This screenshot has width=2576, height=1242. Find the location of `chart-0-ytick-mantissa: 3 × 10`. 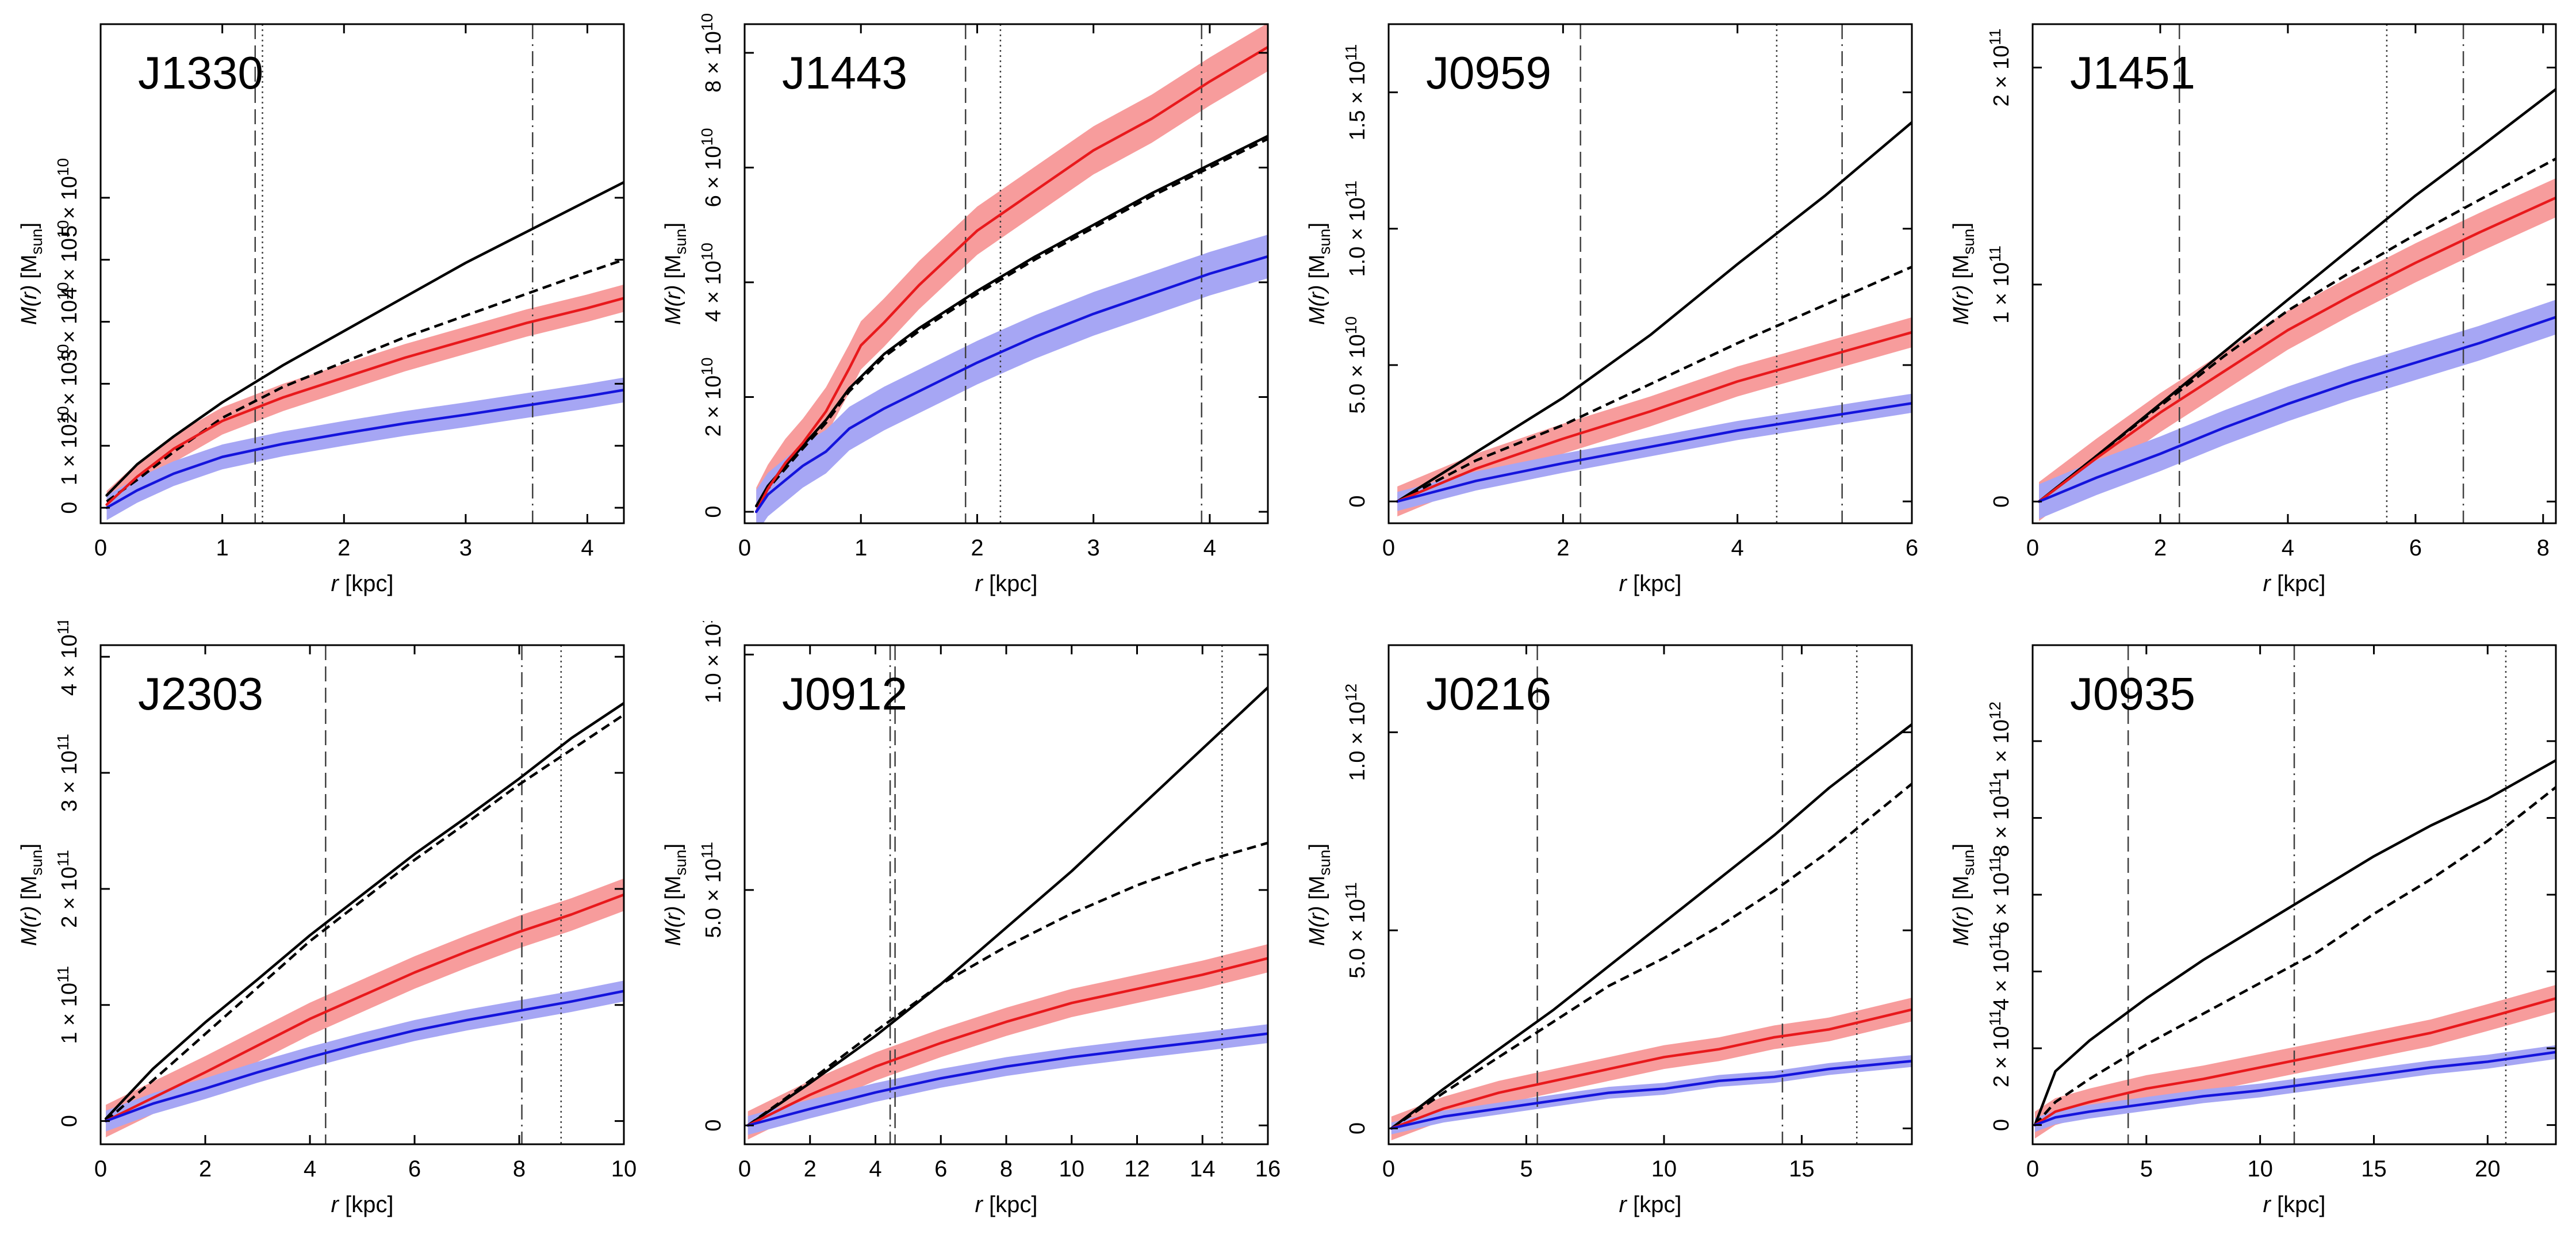

chart-0-ytick-mantissa: 3 × 10 is located at coordinates (69, 331).